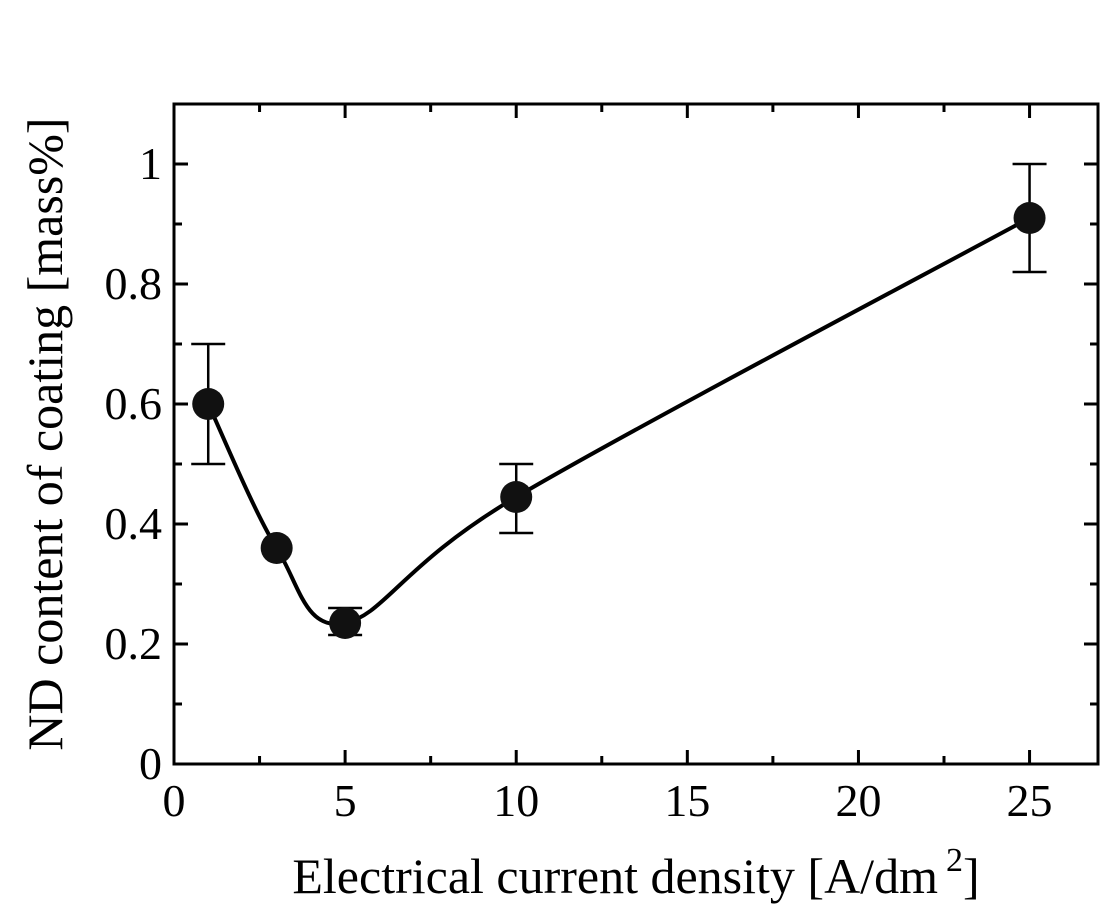 The height and width of the screenshot is (913, 1110). What do you see at coordinates (134, 283) in the screenshot?
I see `y-tick-label: 0.8` at bounding box center [134, 283].